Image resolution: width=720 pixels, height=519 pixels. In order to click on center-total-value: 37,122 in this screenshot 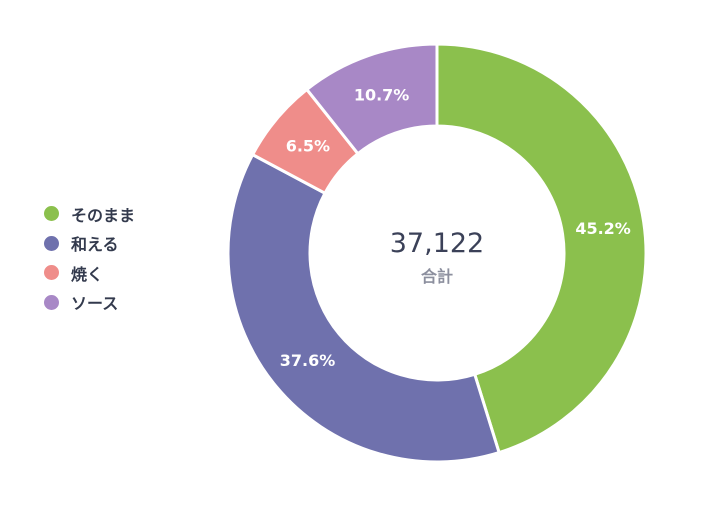, I will do `click(437, 243)`.